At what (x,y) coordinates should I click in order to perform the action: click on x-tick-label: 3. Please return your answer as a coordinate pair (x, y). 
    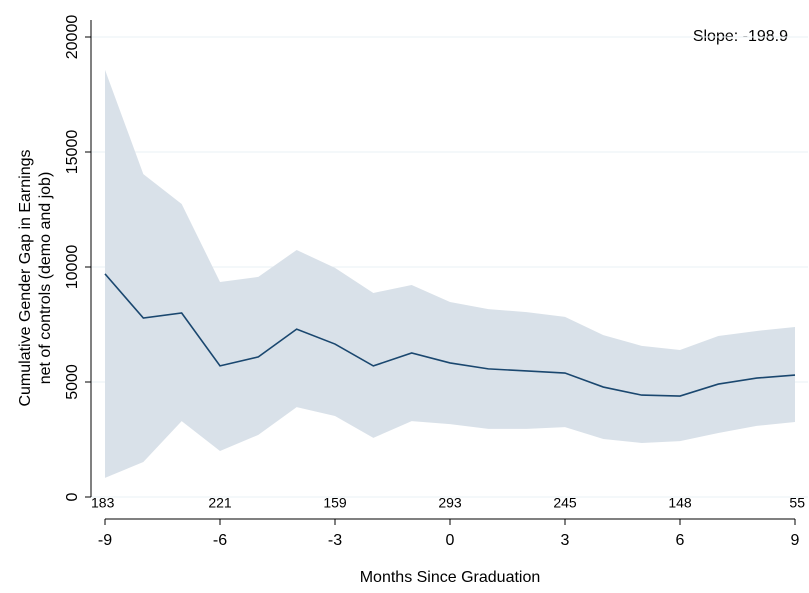
    Looking at the image, I should click on (565, 540).